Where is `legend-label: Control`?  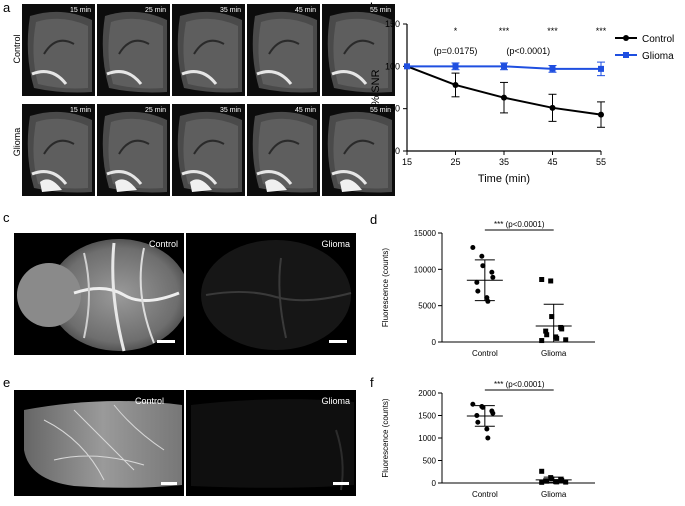 legend-label: Control is located at coordinates (658, 39).